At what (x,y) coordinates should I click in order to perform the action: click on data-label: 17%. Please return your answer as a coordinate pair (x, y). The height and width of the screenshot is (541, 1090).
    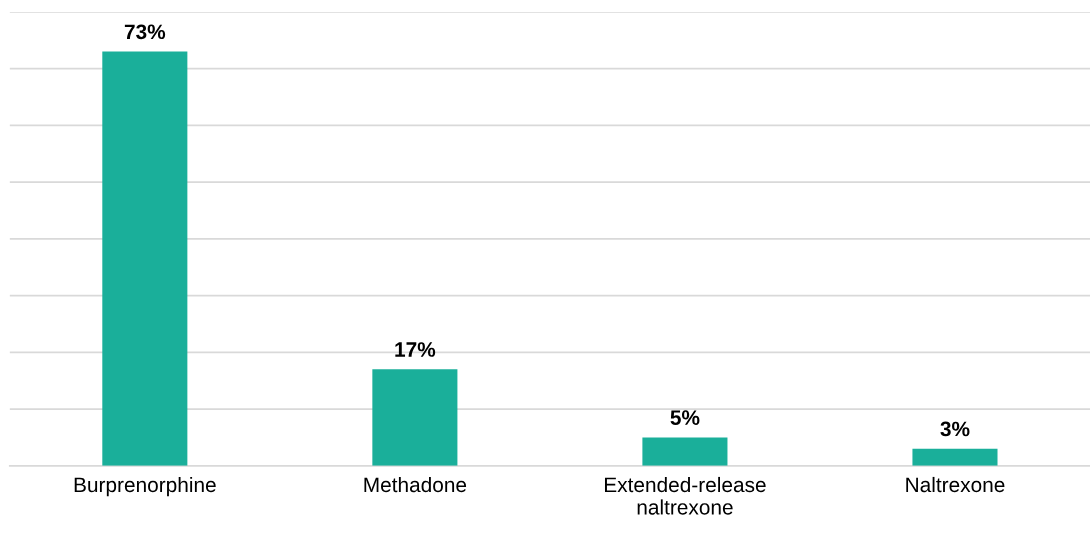
    Looking at the image, I should click on (415, 349).